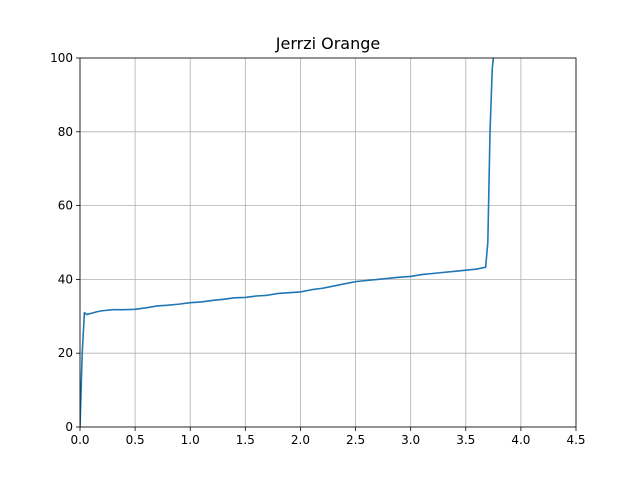  What do you see at coordinates (69, 427) in the screenshot?
I see `y-tick-label: 0` at bounding box center [69, 427].